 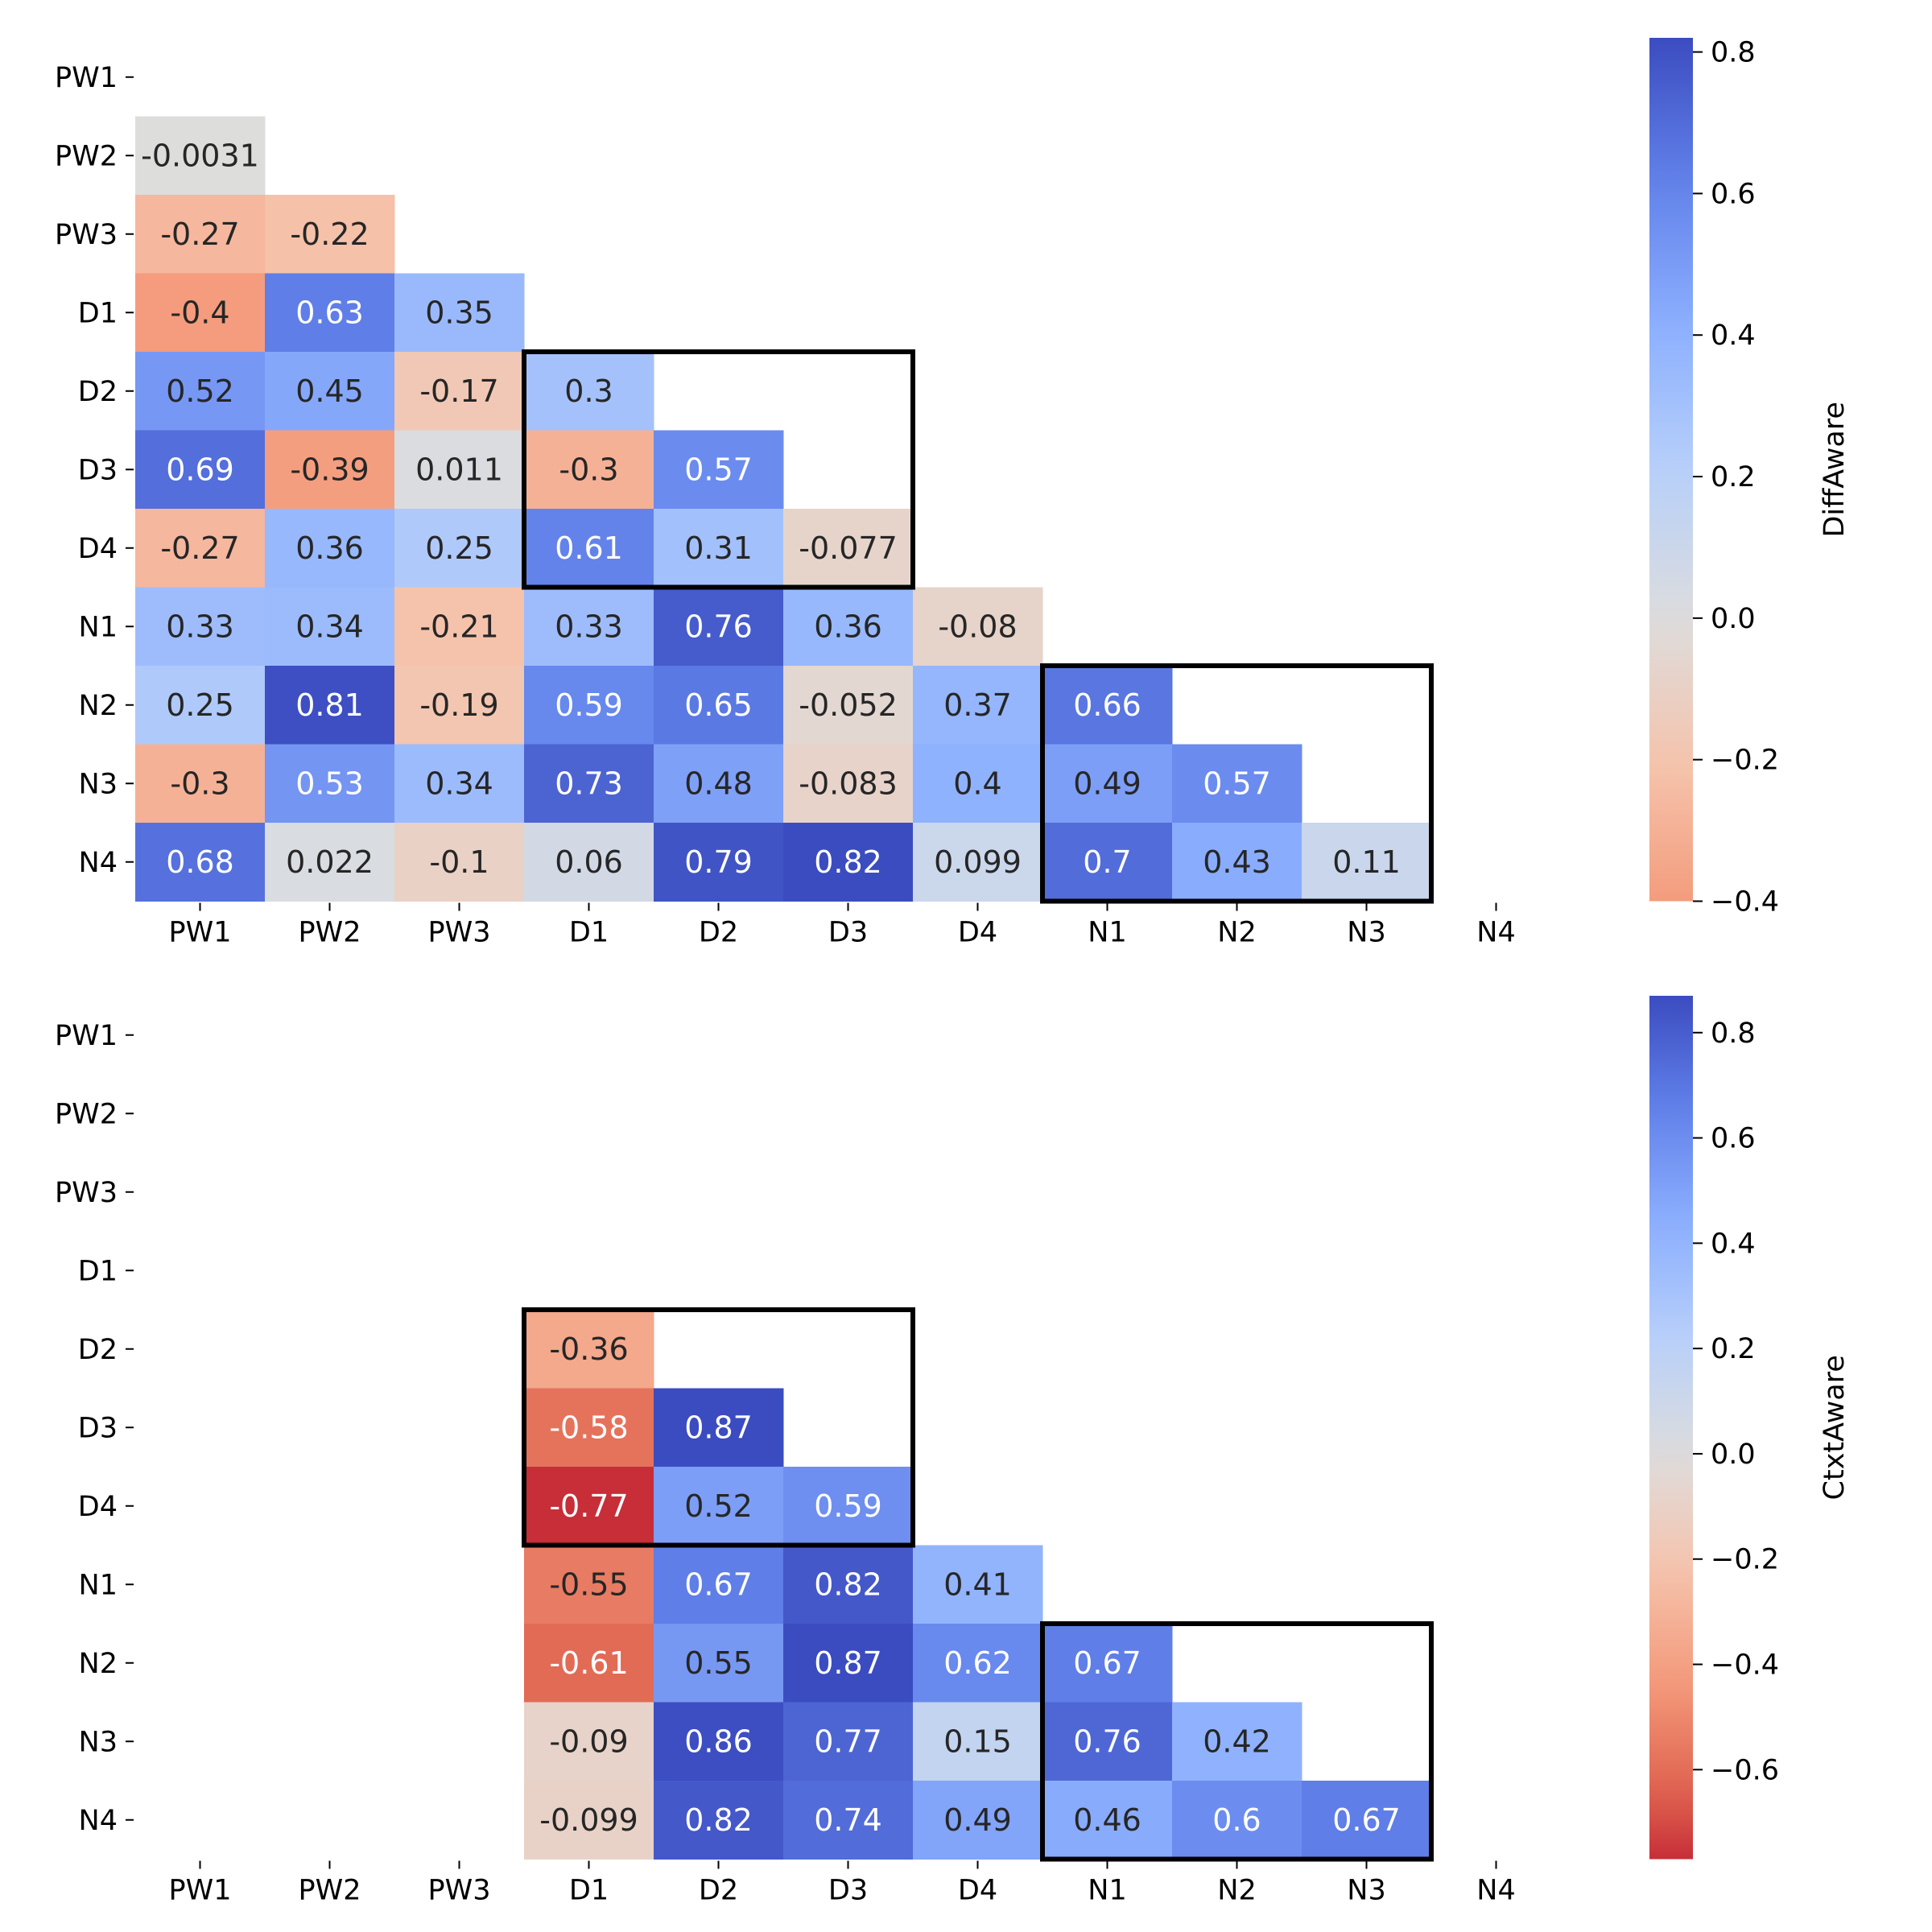 What do you see at coordinates (1745, 1560) in the screenshot?
I see `colorbar-tick-label: −0.2` at bounding box center [1745, 1560].